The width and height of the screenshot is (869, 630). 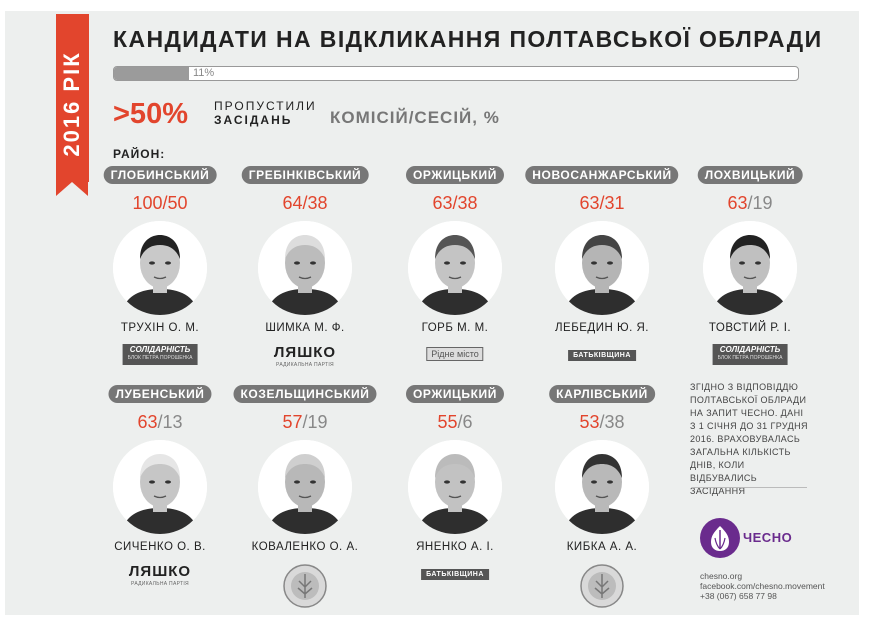 I want to click on headline-percent: >50%, so click(x=150, y=114).